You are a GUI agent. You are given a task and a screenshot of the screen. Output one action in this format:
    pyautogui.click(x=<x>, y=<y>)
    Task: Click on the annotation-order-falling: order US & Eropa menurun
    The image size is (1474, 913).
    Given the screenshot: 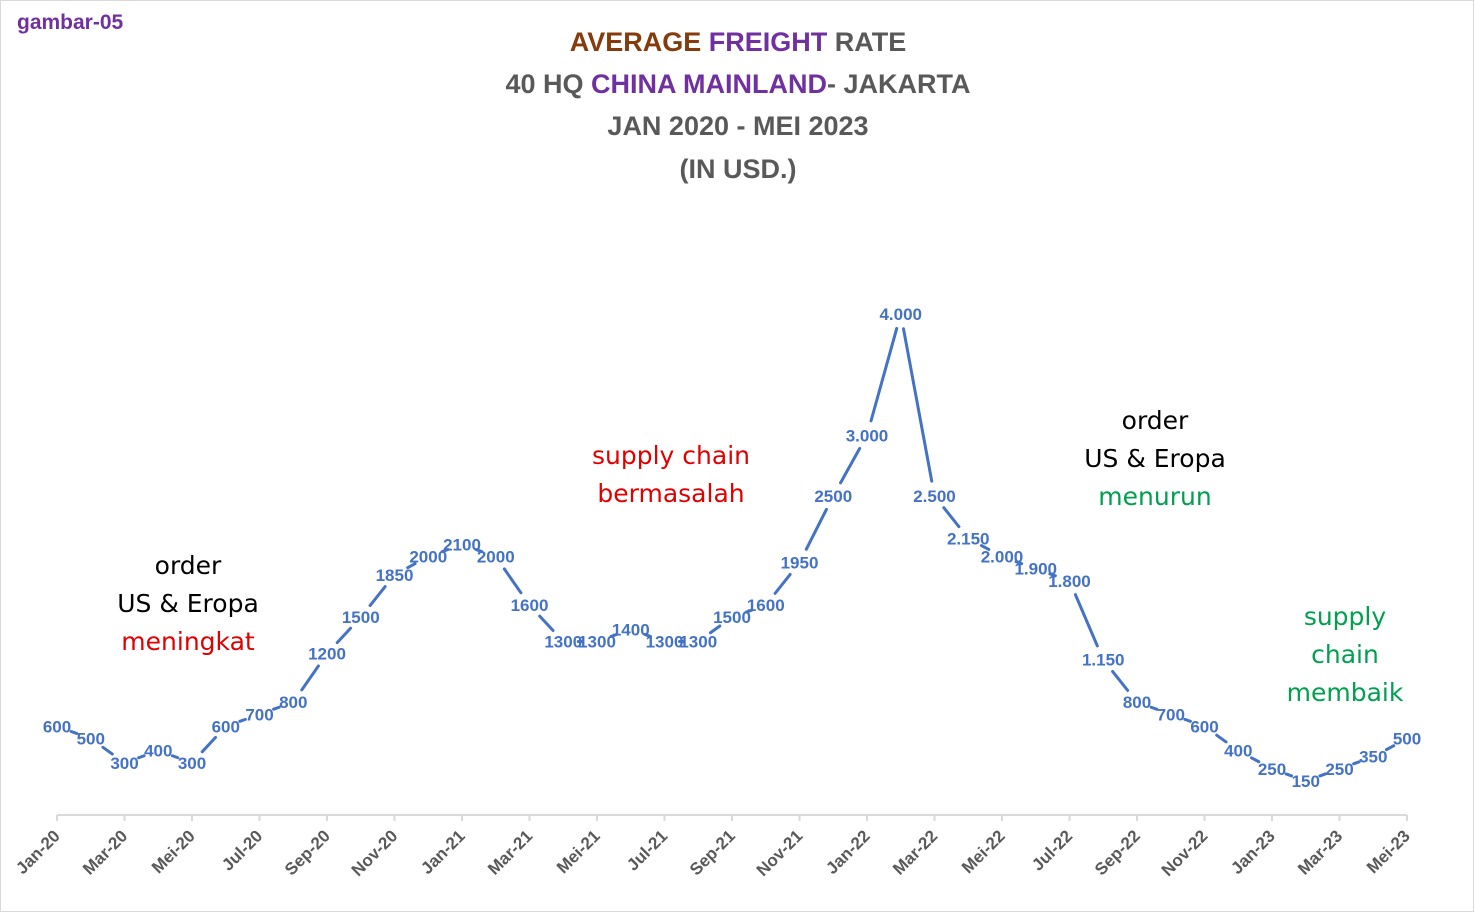 What is the action you would take?
    pyautogui.click(x=1155, y=459)
    